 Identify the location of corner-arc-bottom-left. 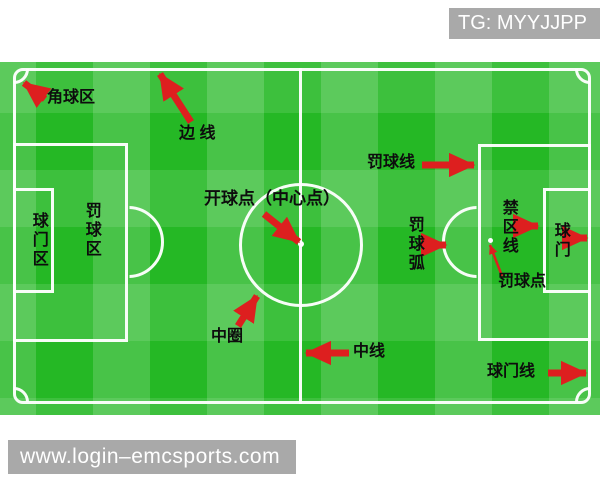
(21, 394).